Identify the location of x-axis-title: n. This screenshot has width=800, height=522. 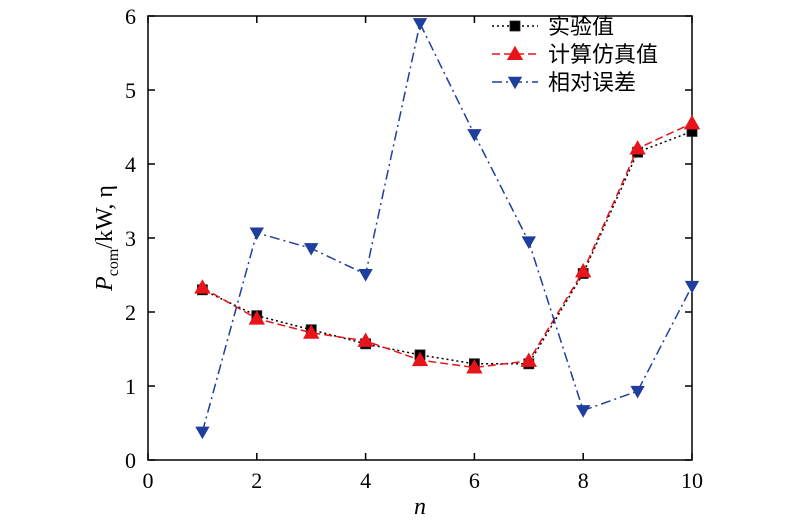
(420, 507).